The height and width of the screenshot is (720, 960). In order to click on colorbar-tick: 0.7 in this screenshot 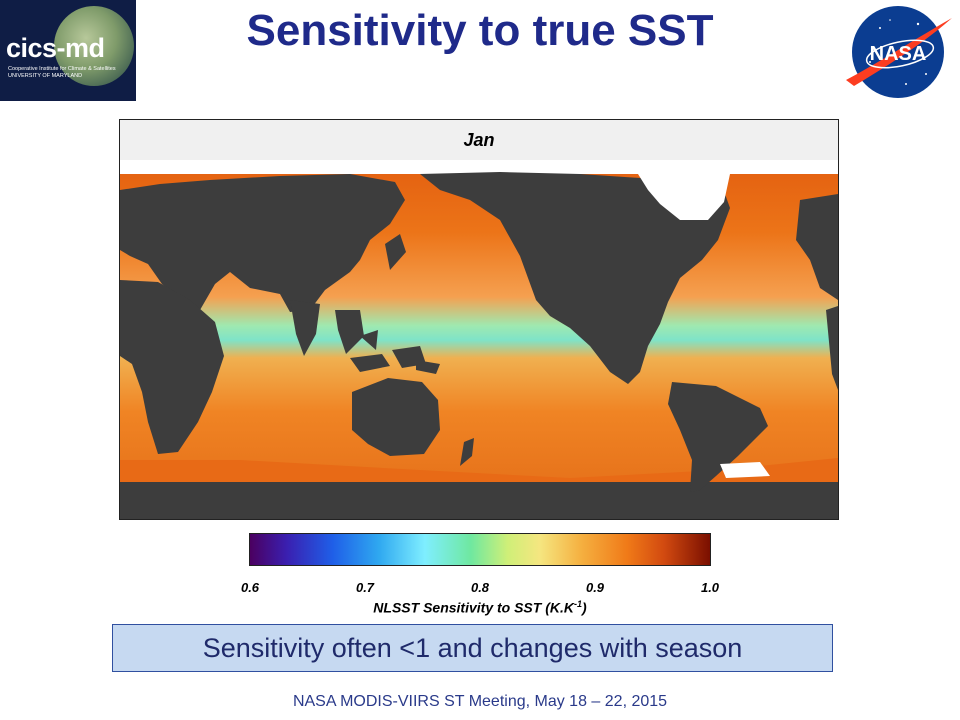, I will do `click(365, 587)`.